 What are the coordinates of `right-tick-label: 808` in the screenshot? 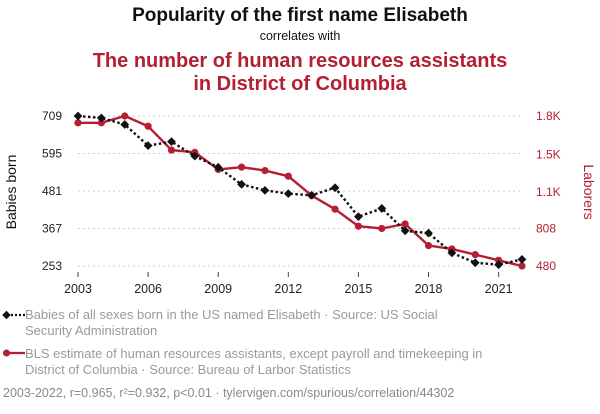 It's located at (546, 229).